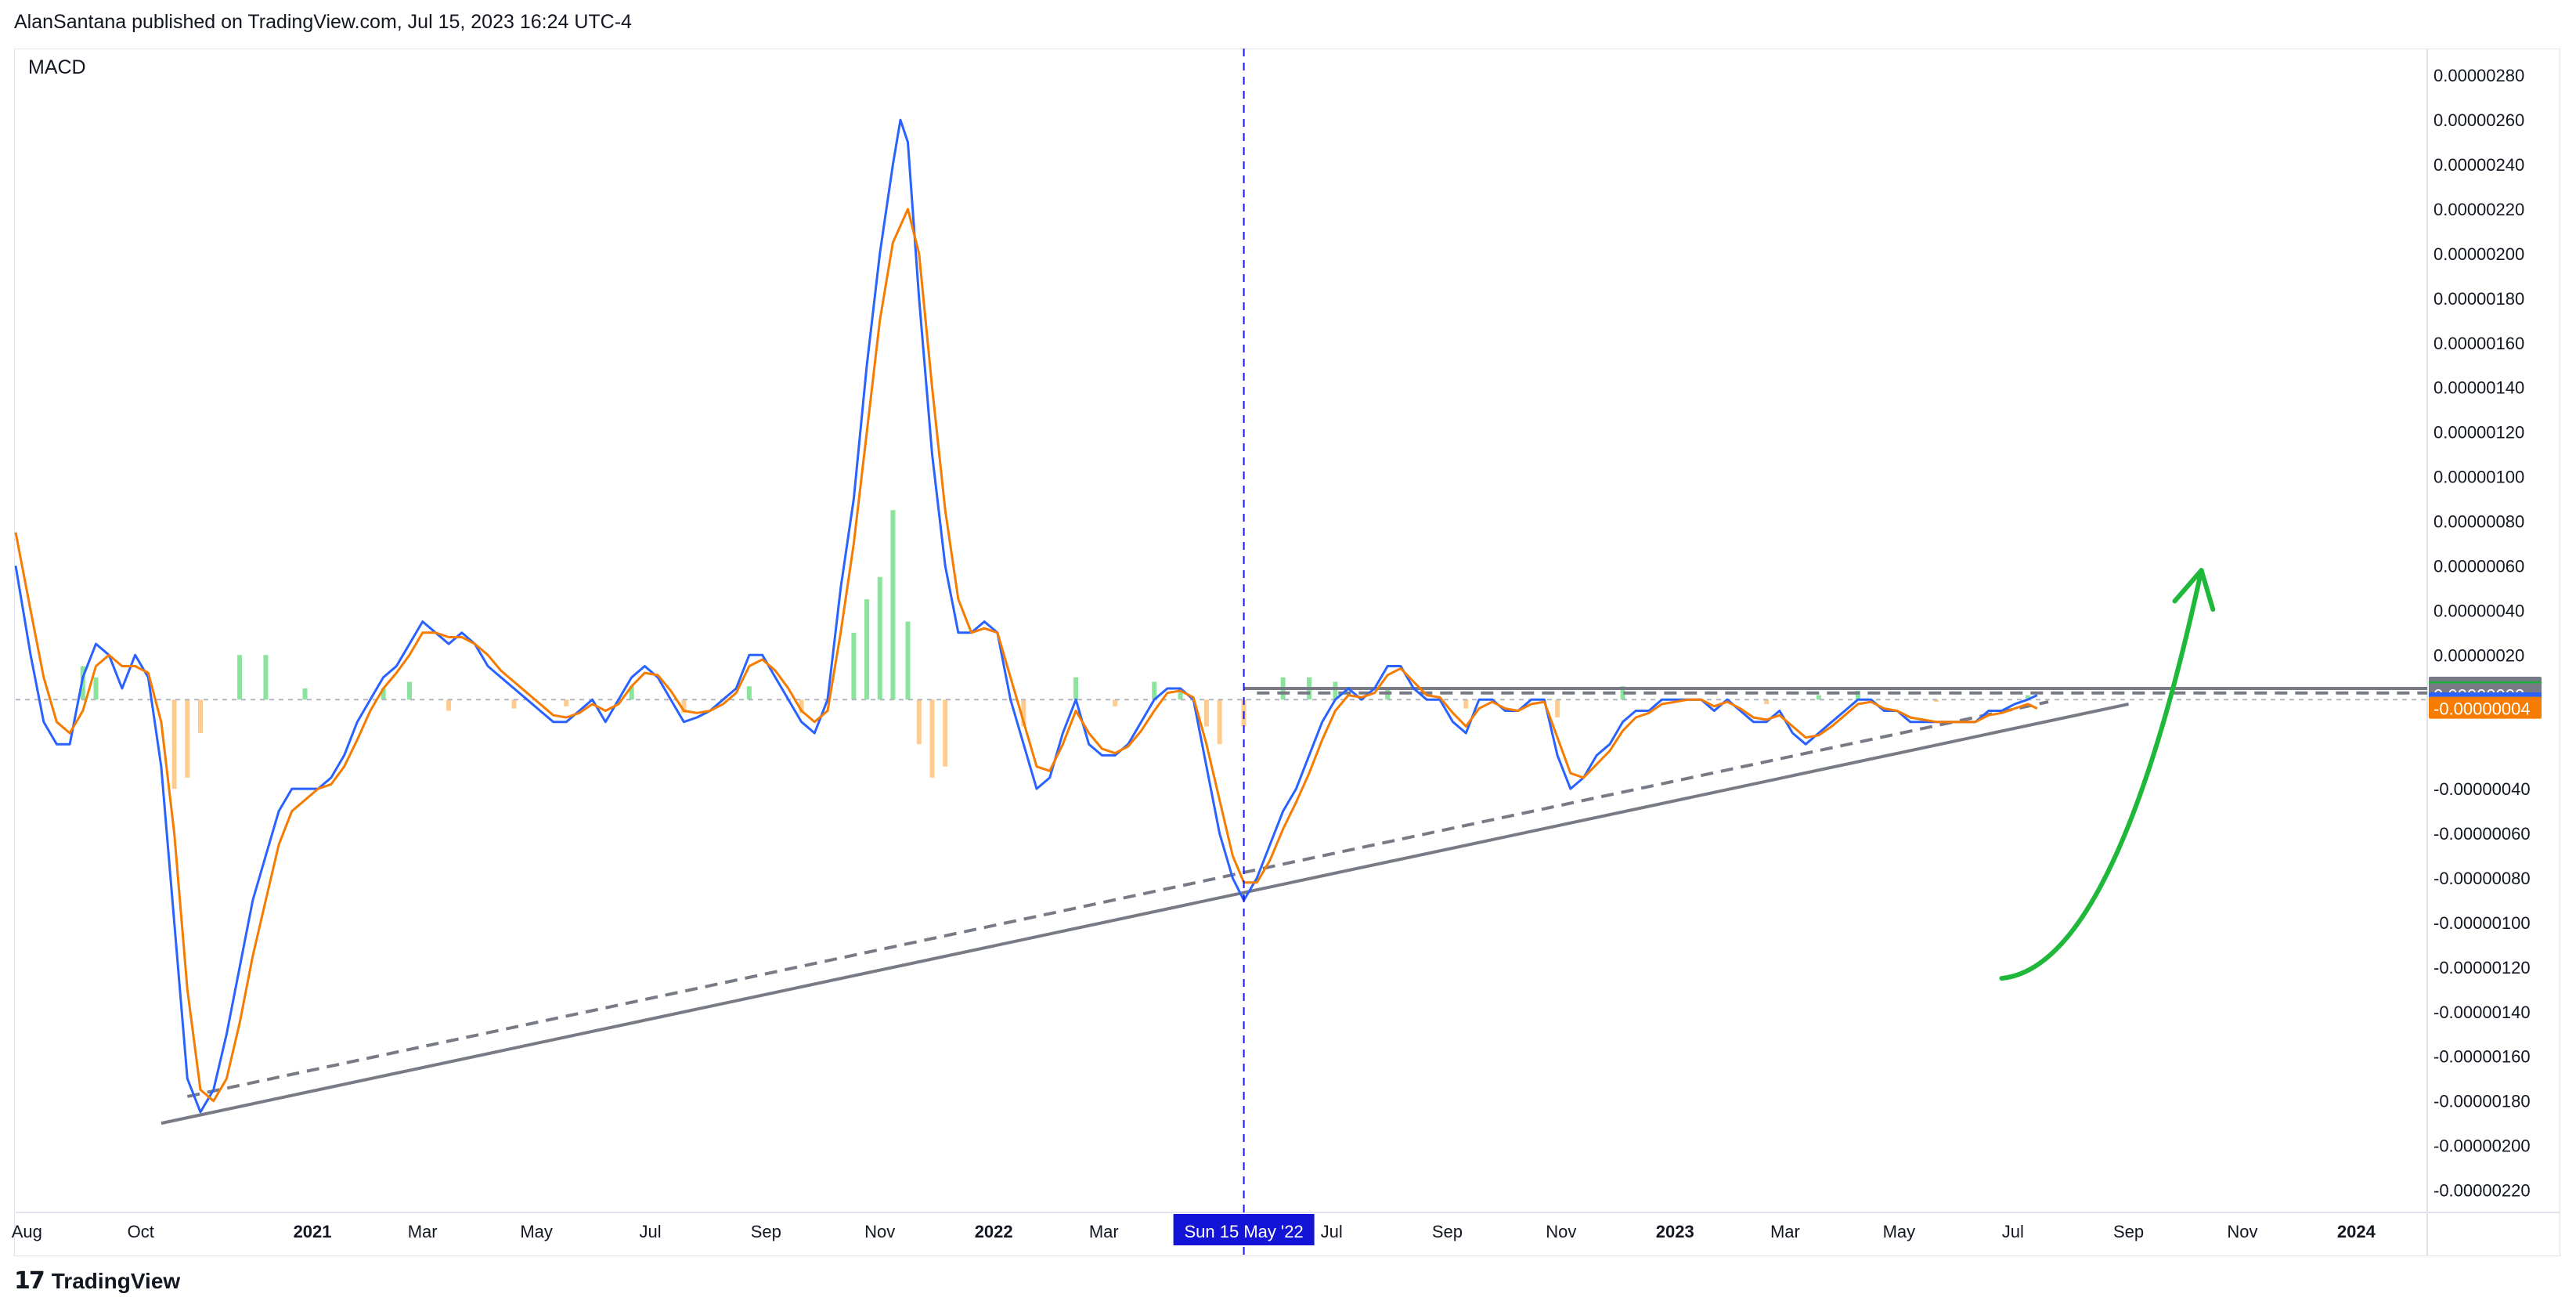 The width and height of the screenshot is (2576, 1308). What do you see at coordinates (2482, 1013) in the screenshot?
I see `y-tick-label: -0.00000140` at bounding box center [2482, 1013].